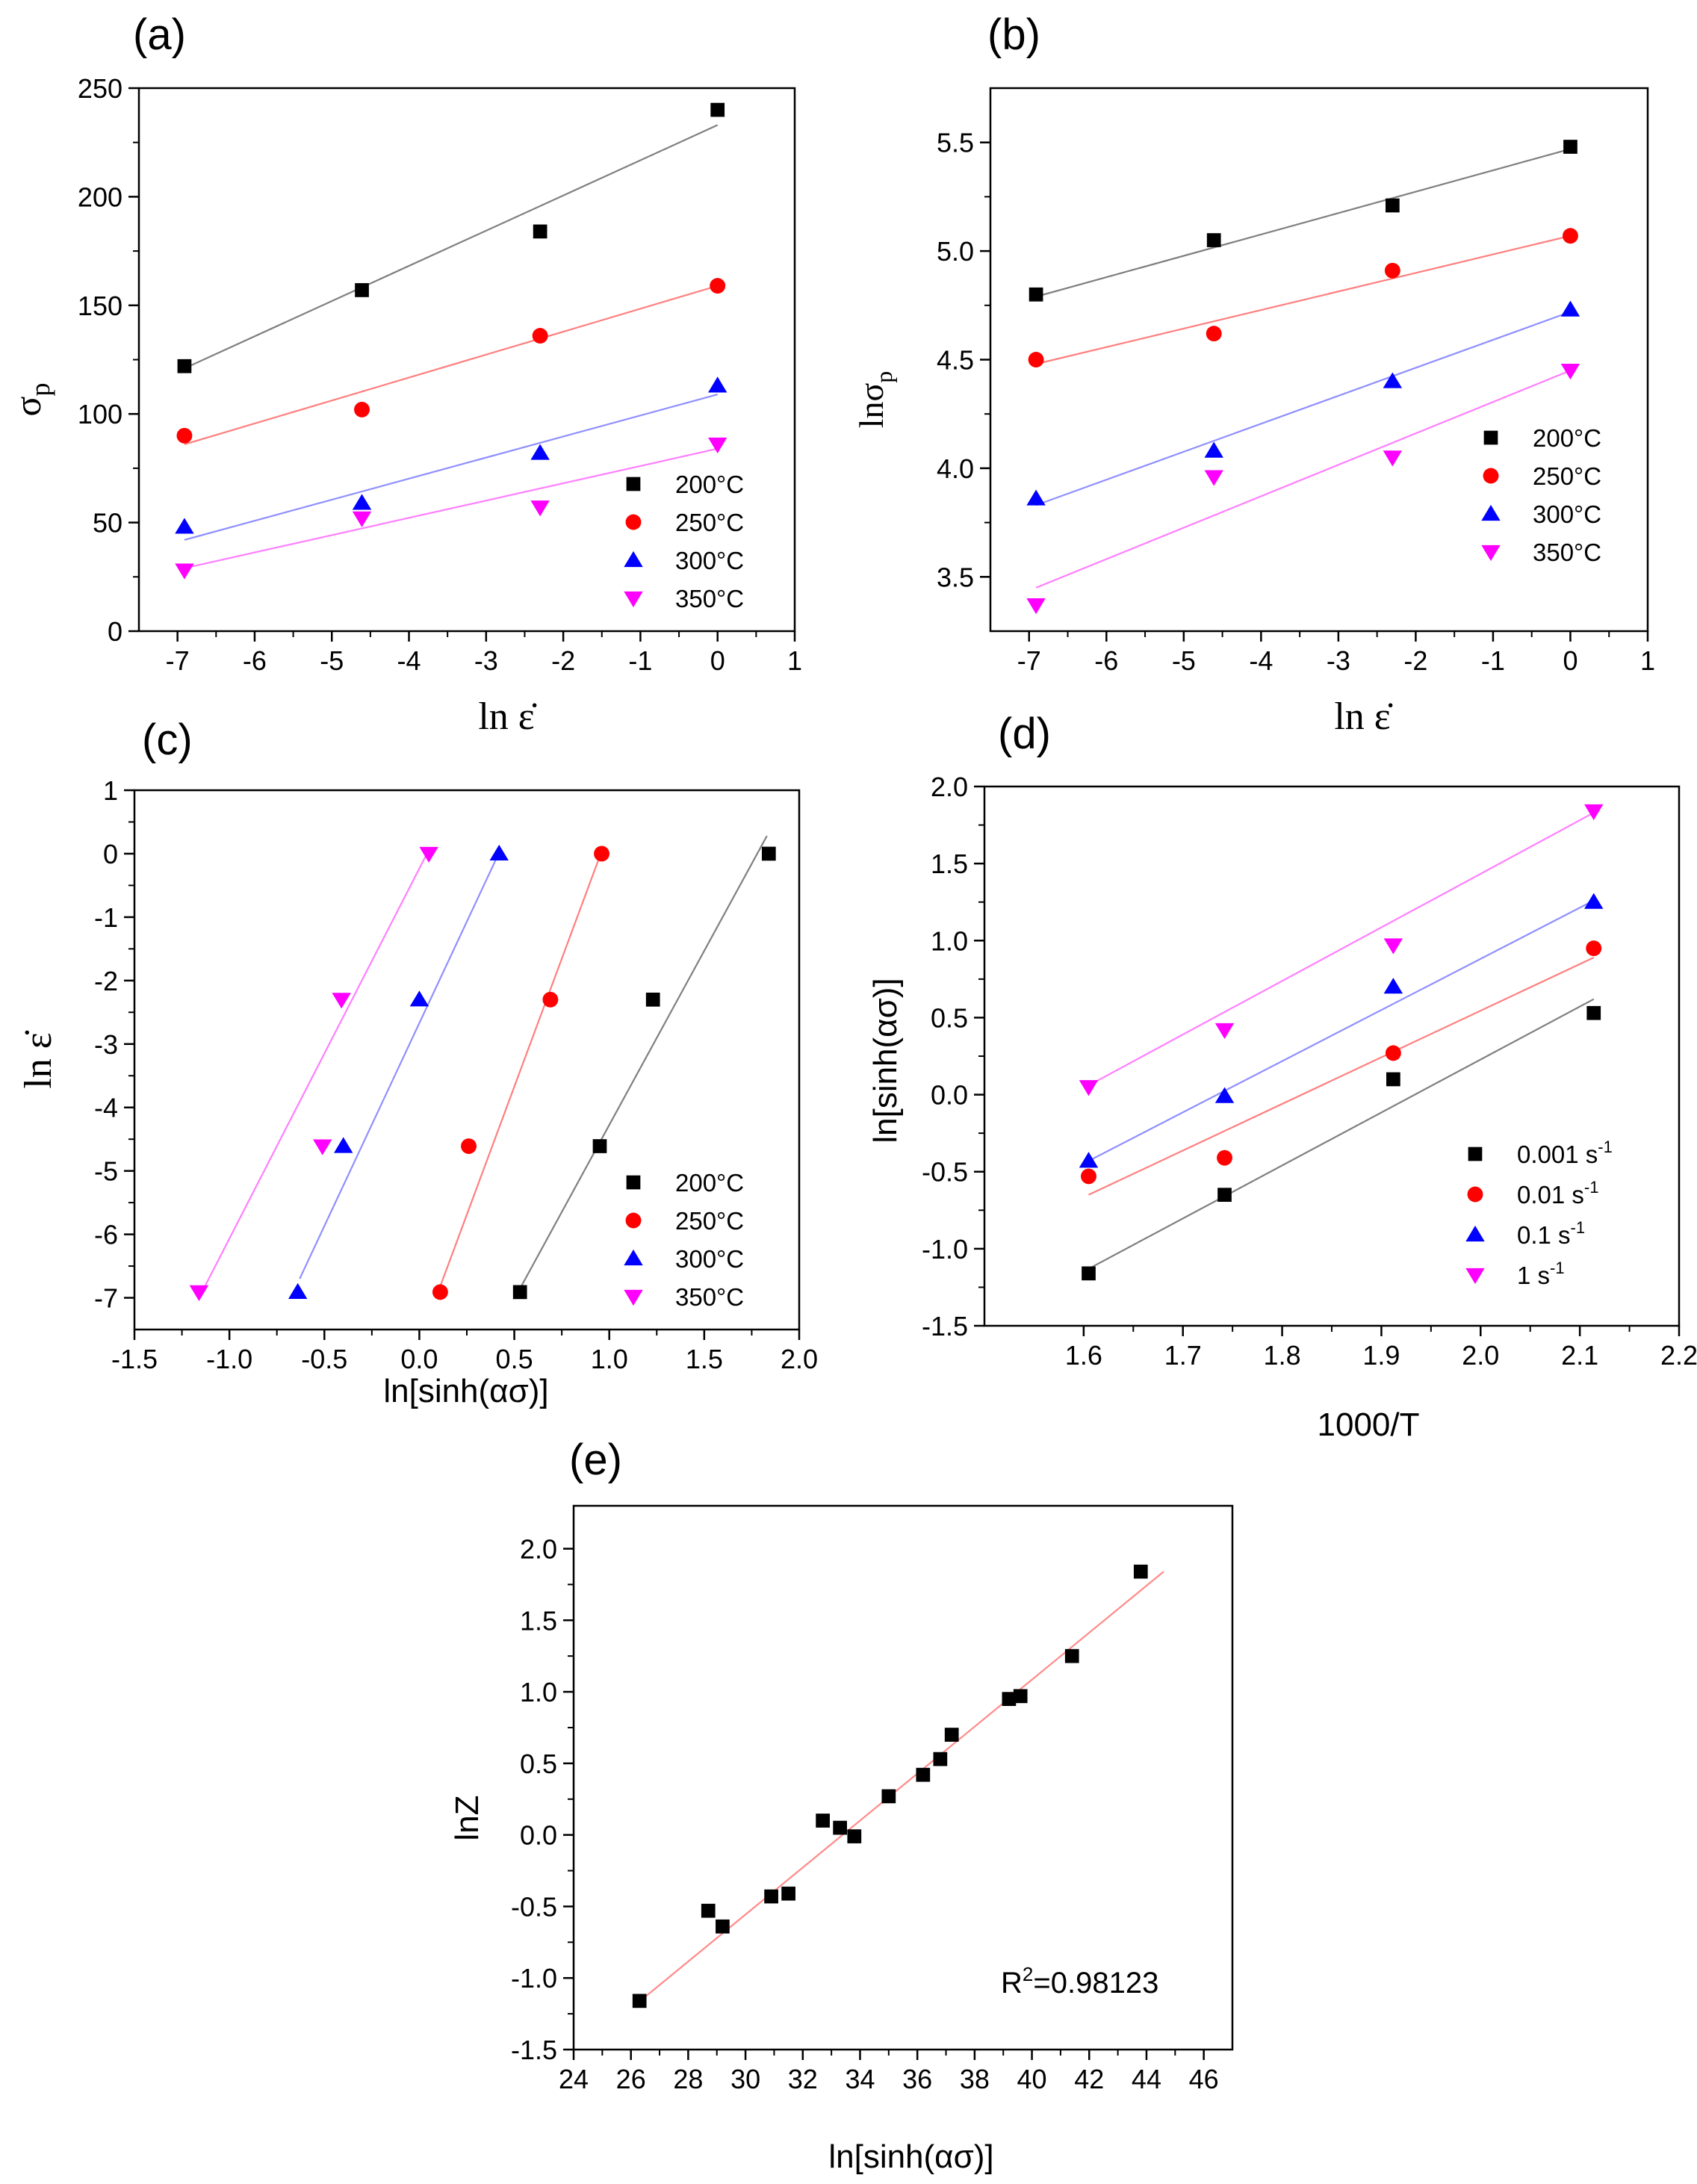 This screenshot has height=2184, width=1697. Describe the element at coordinates (1567, 552) in the screenshot. I see `legend-label-b-3: 350°C` at that location.